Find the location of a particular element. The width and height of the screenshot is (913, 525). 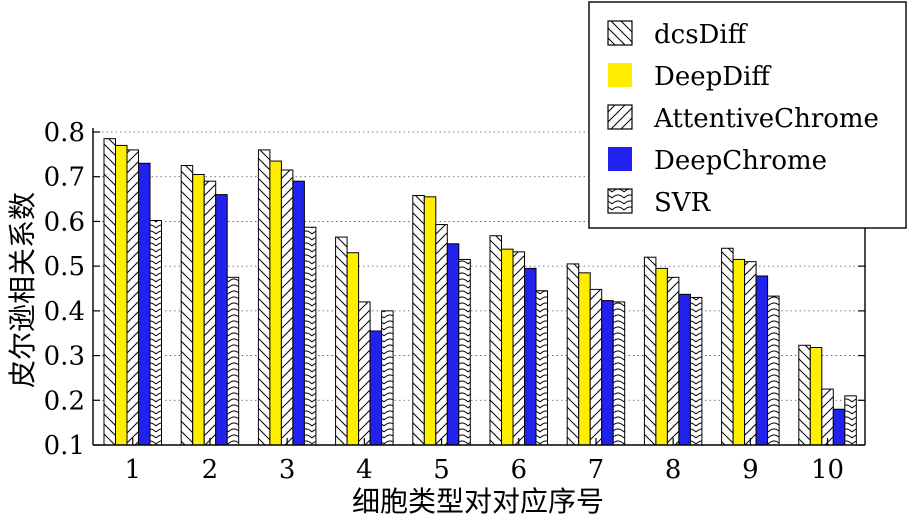

x-tick-label: 10 is located at coordinates (827, 470).